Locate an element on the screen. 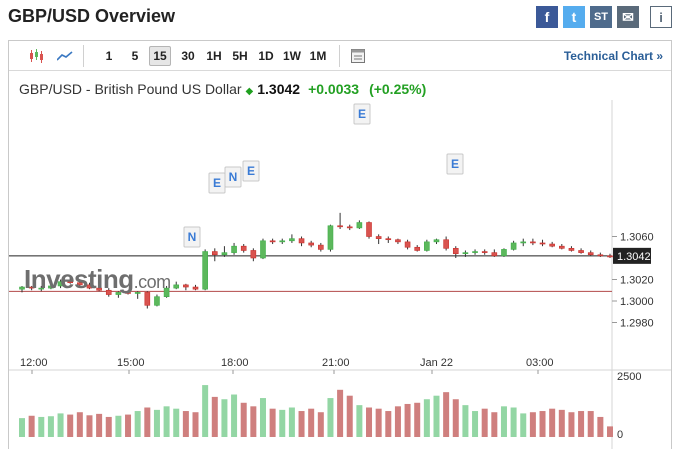 This screenshot has width=680, height=449. candlestick-icon is located at coordinates (37, 56).